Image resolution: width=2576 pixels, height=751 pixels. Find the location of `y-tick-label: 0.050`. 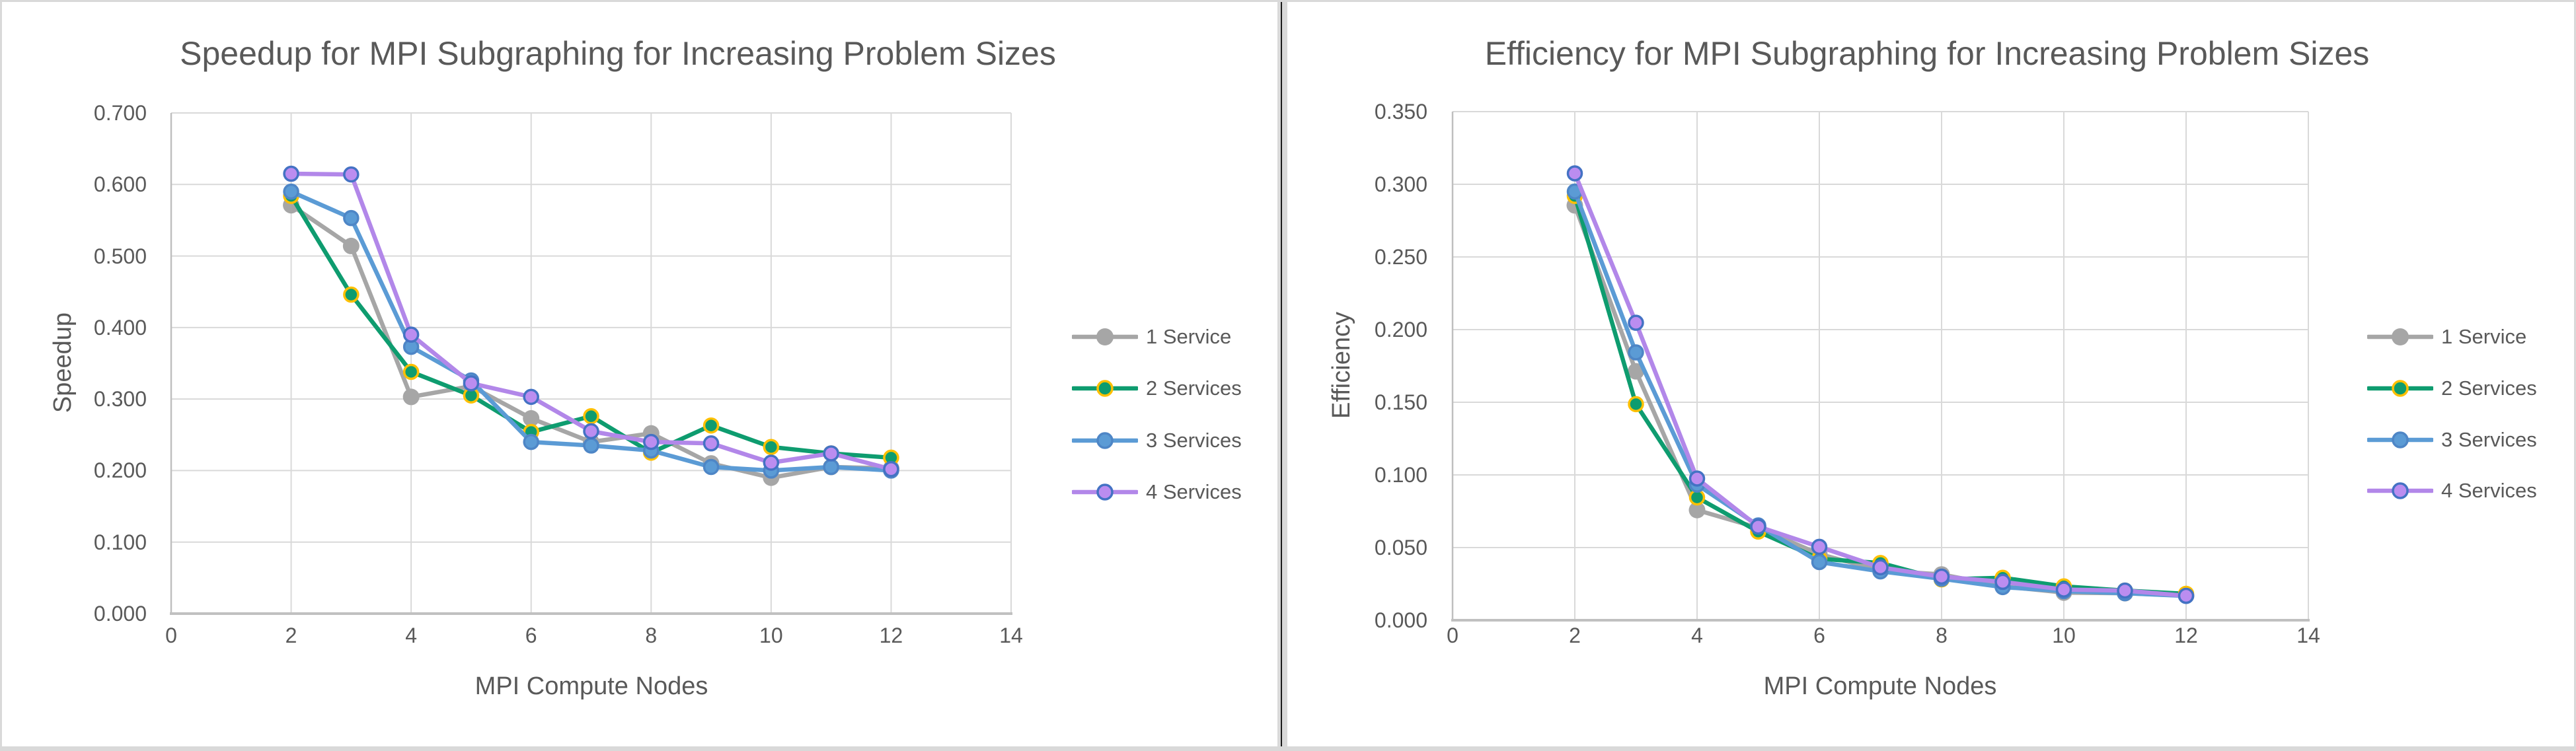

y-tick-label: 0.050 is located at coordinates (1400, 547).